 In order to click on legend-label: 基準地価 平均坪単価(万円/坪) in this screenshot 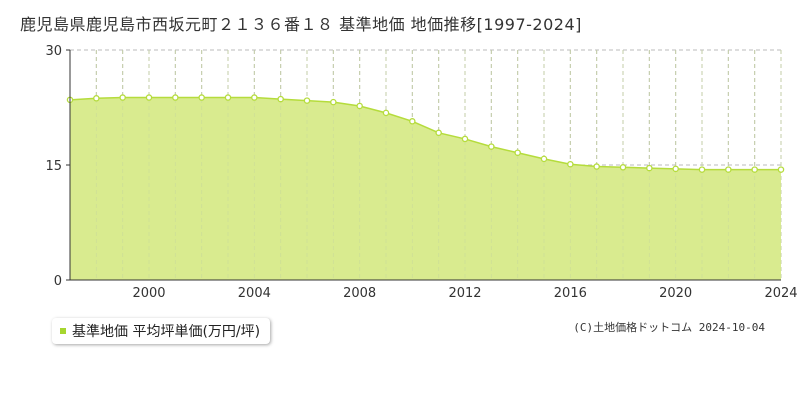, I will do `click(166, 332)`.